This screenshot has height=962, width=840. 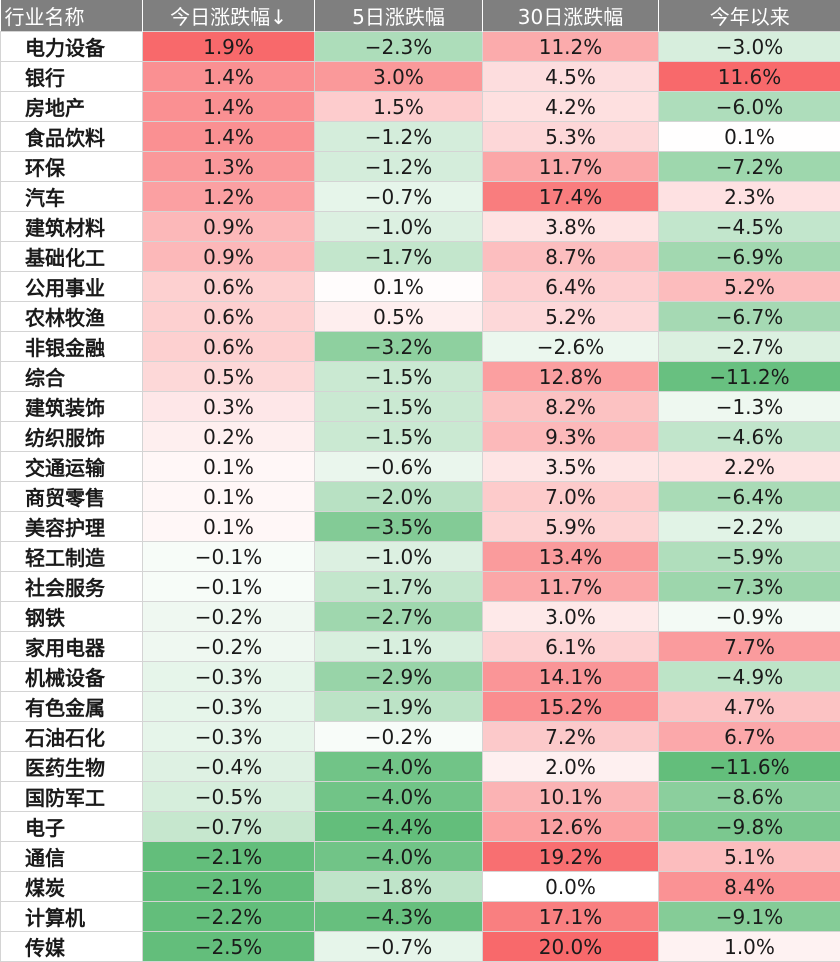 What do you see at coordinates (229, 797) in the screenshot?
I see `today-change-cell: −0.5%` at bounding box center [229, 797].